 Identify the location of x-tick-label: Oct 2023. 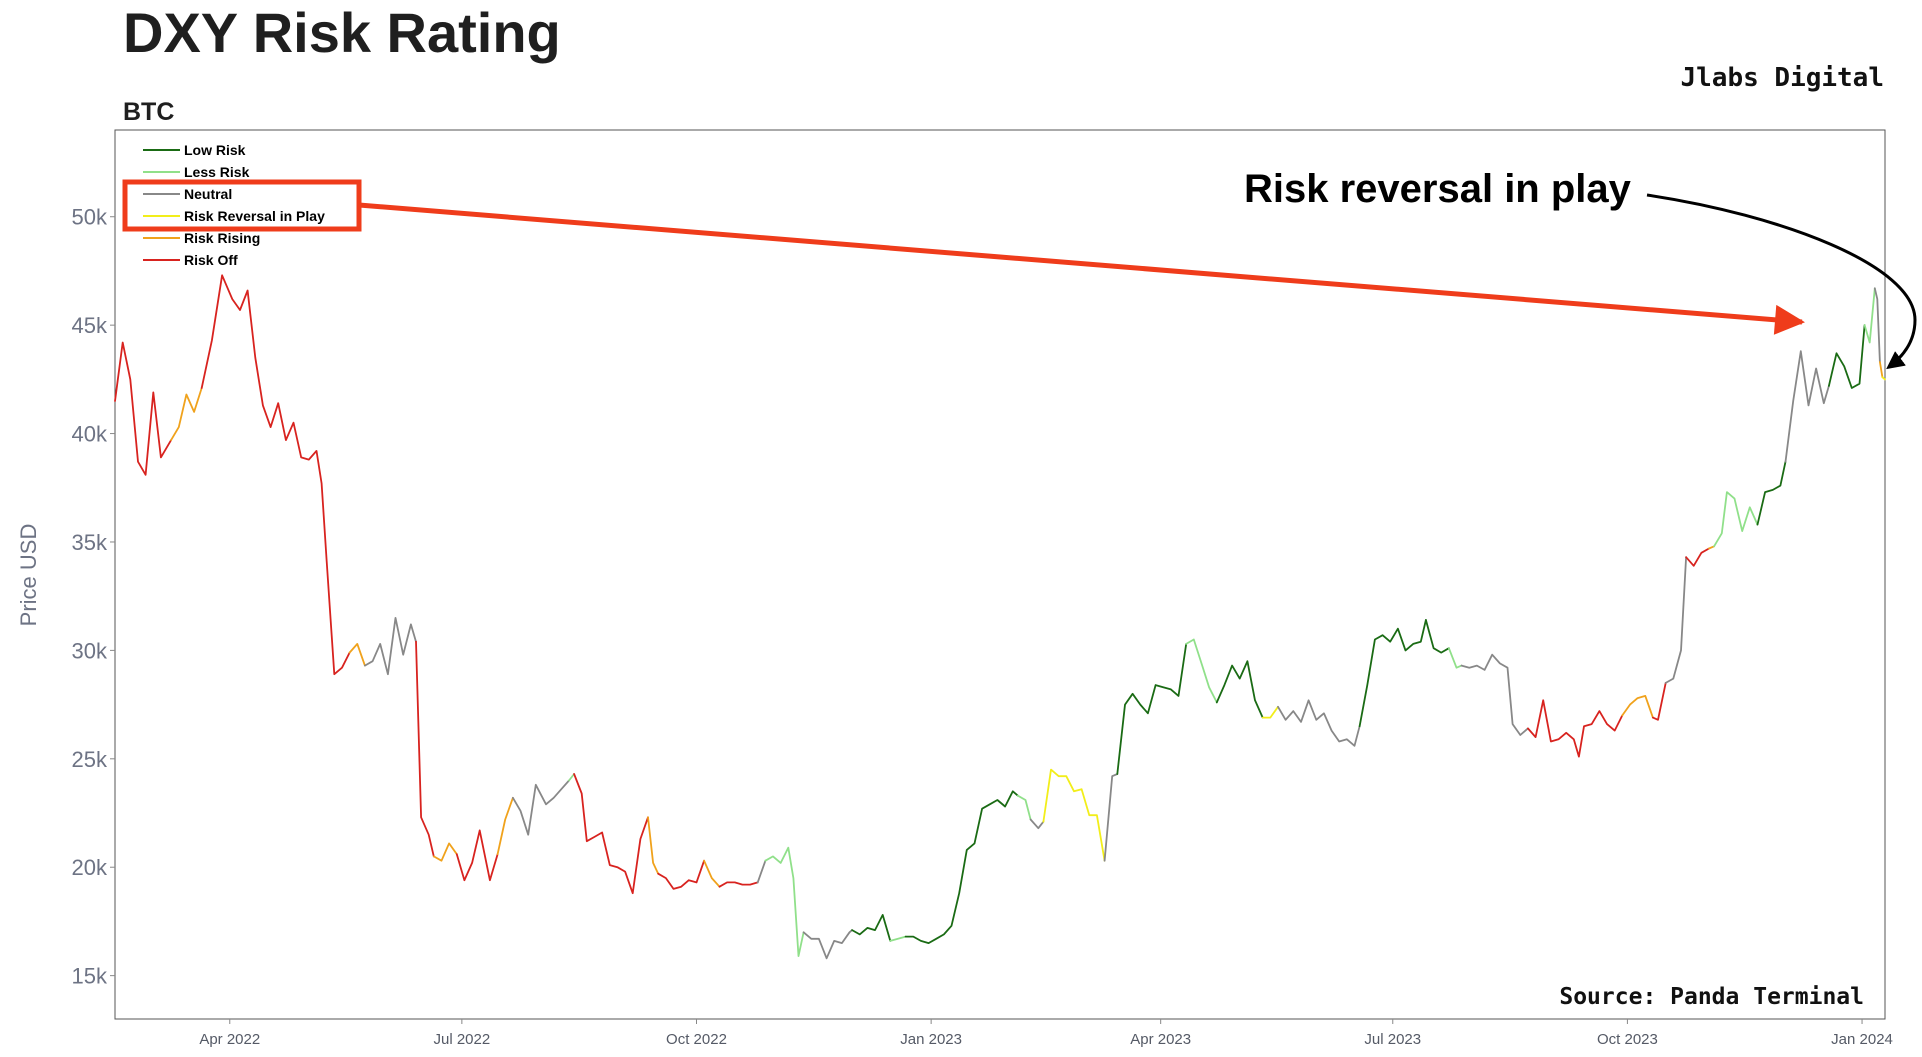
(1627, 1039).